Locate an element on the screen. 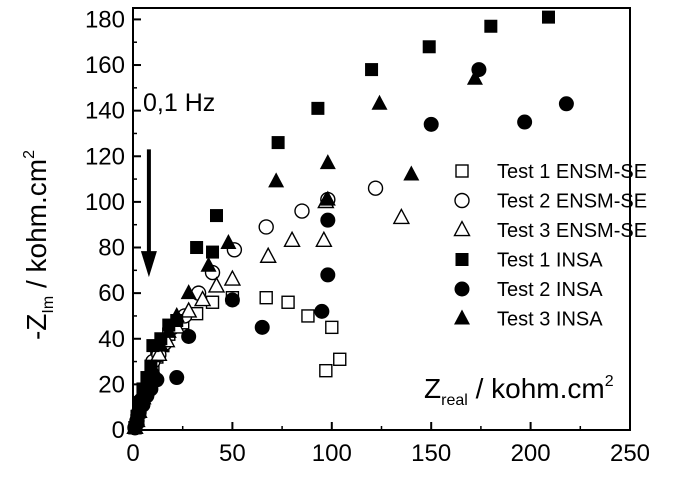 The width and height of the screenshot is (698, 477). legend-label: Test 1 ENSM-SE is located at coordinates (572, 172).